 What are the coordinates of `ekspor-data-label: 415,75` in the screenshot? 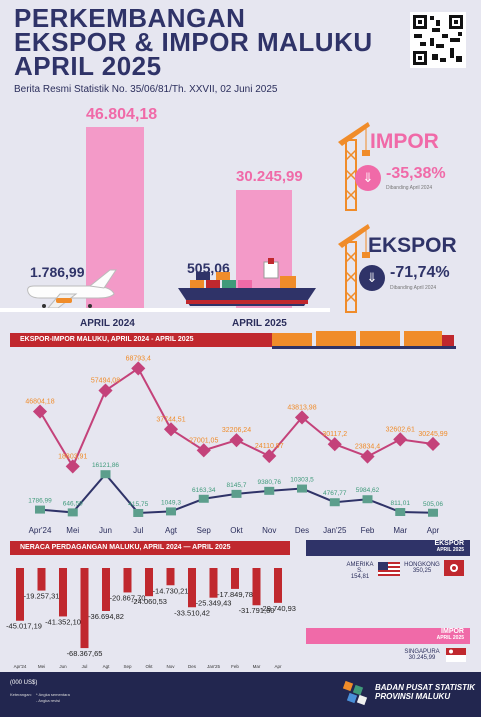 It's located at (138, 504).